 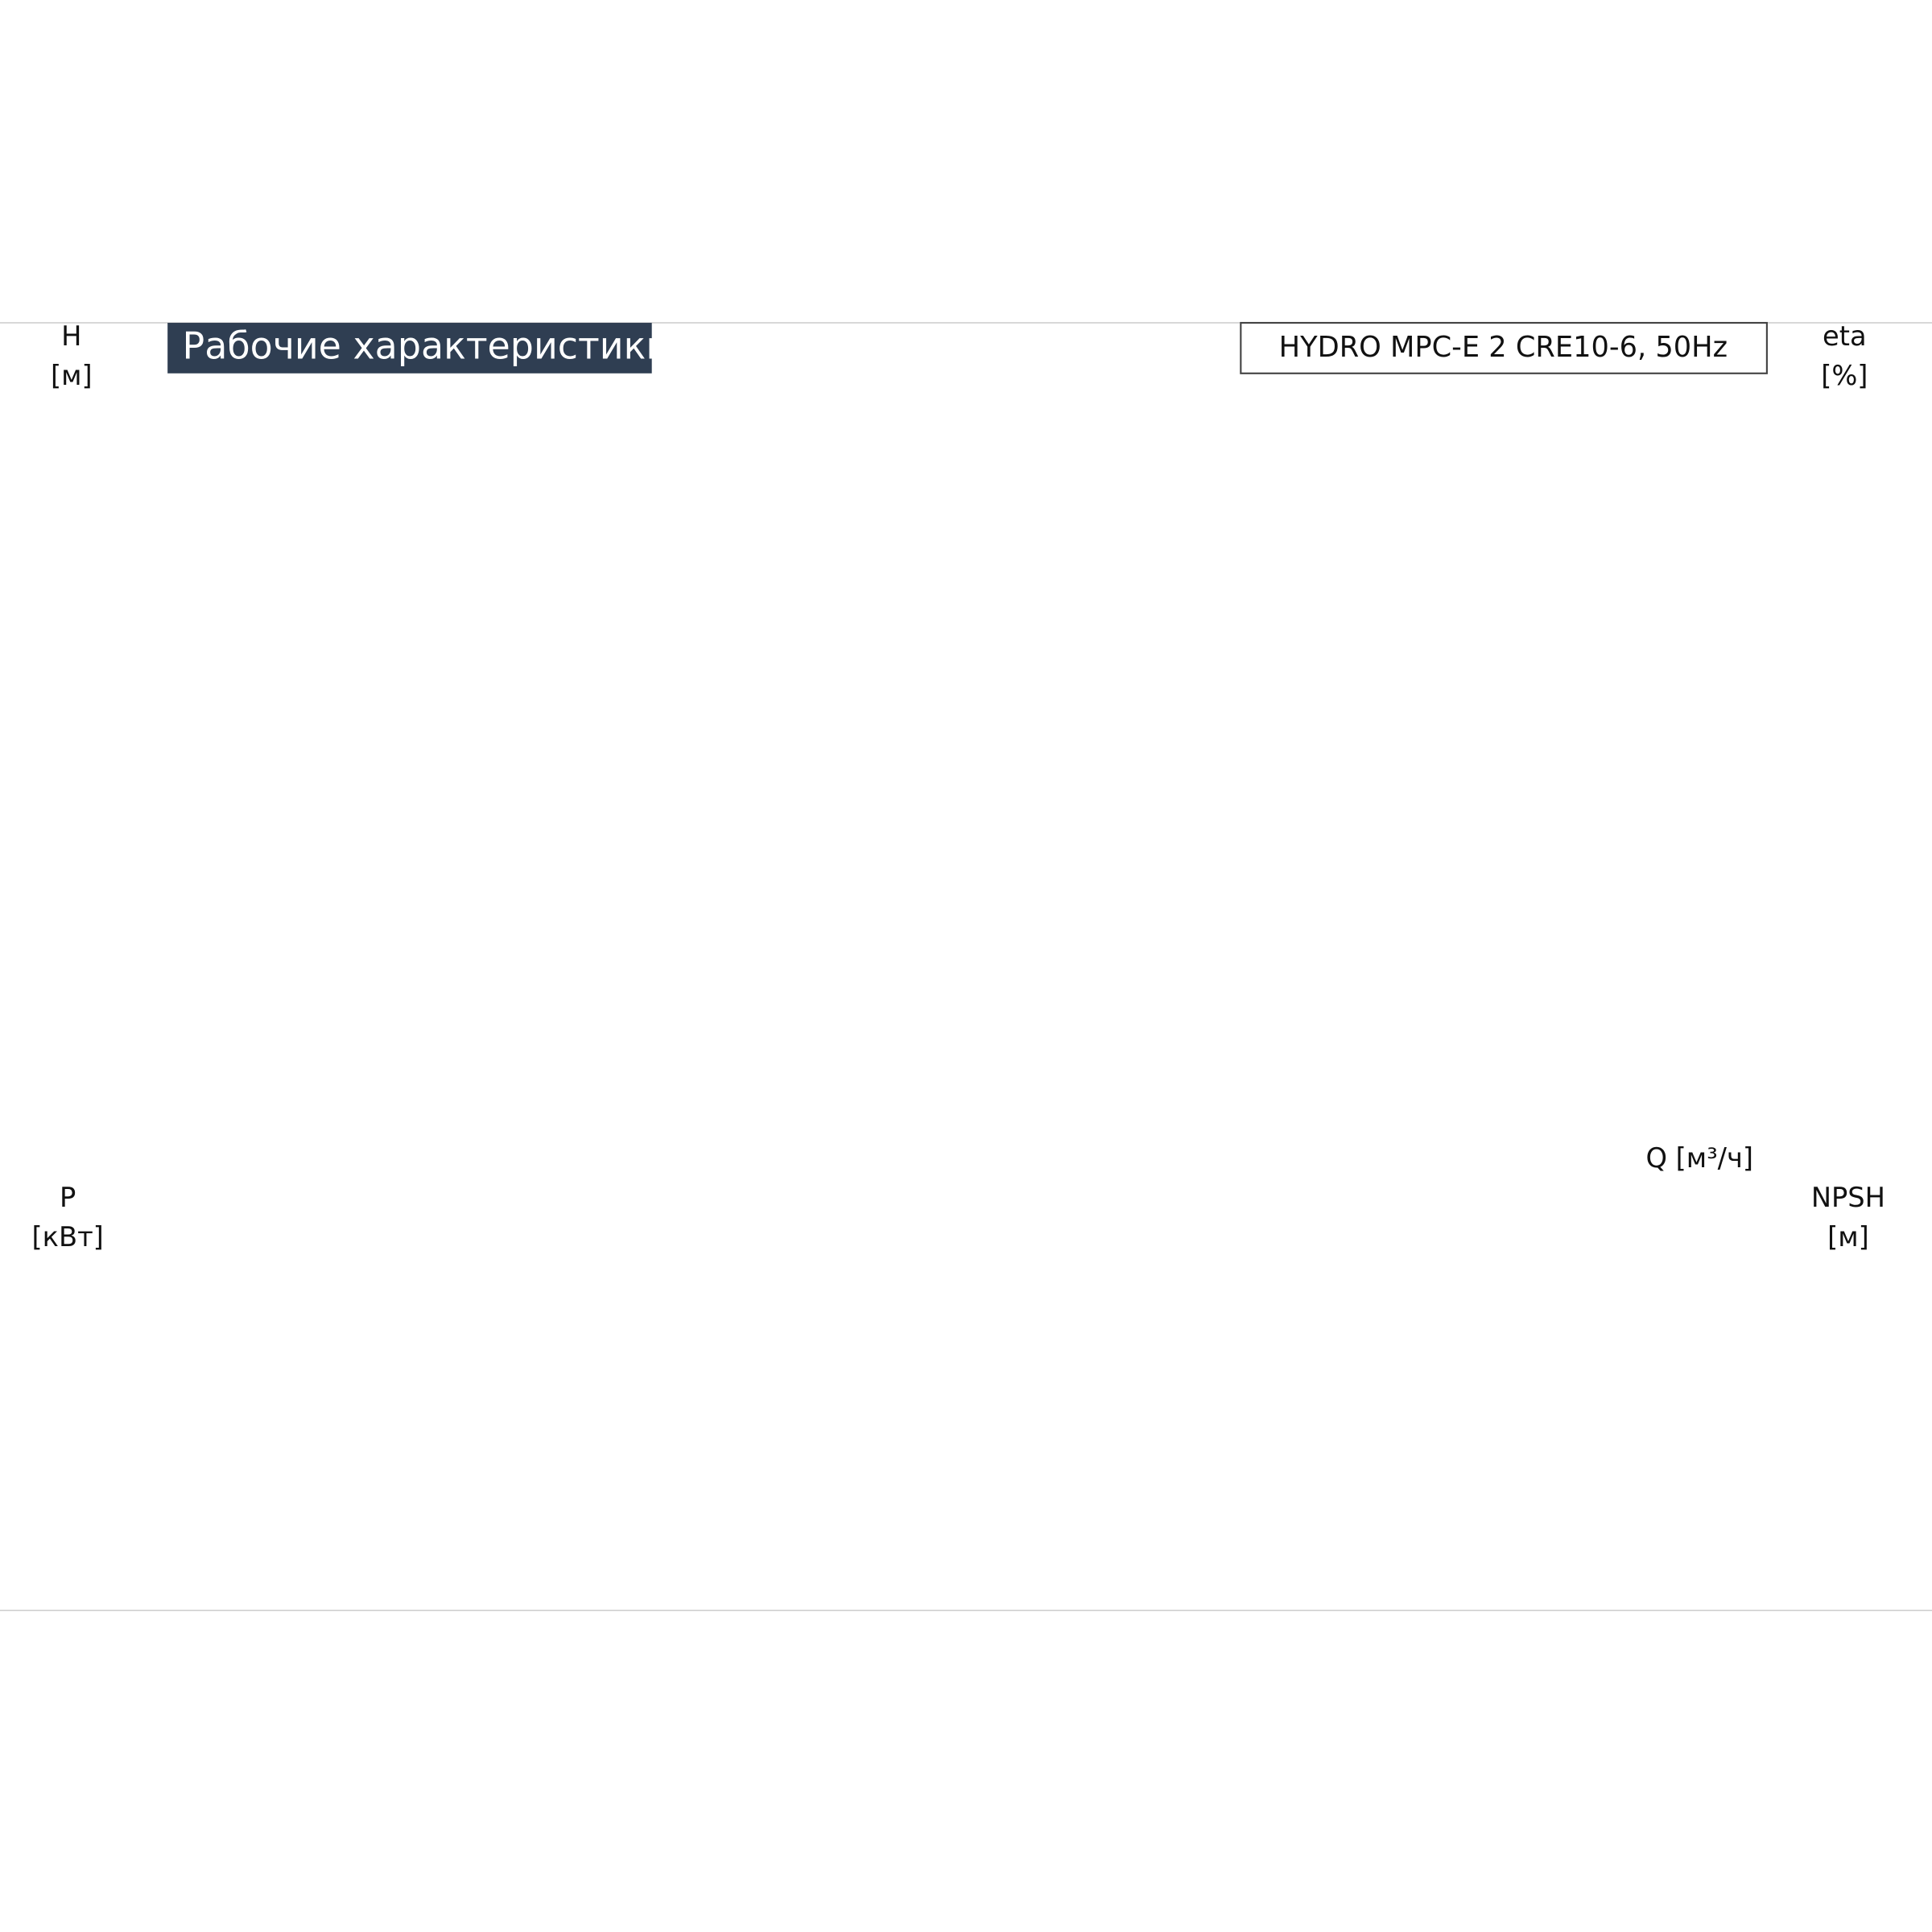 I want to click on title-box, so click(x=409, y=348).